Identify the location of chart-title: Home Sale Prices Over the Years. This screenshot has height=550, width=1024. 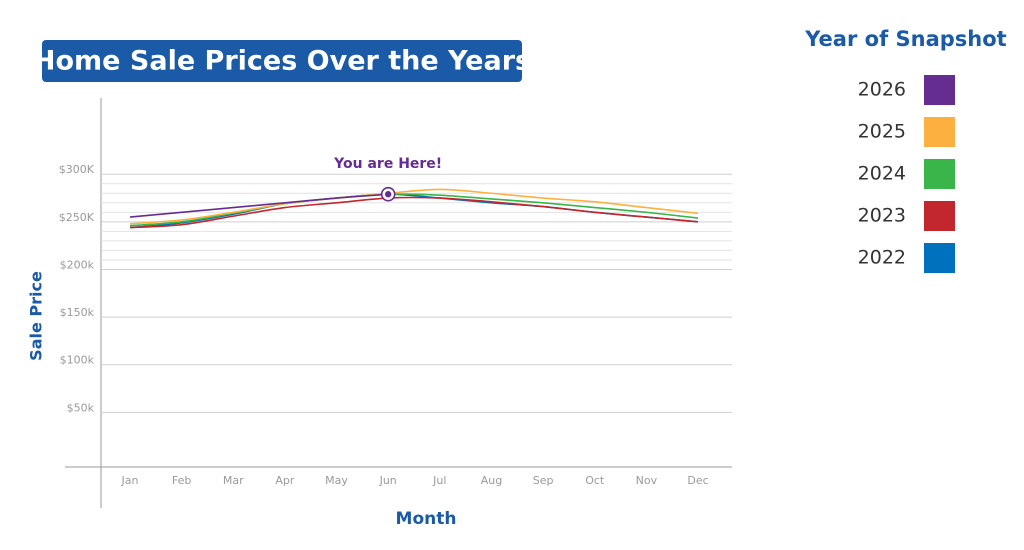
(282, 61).